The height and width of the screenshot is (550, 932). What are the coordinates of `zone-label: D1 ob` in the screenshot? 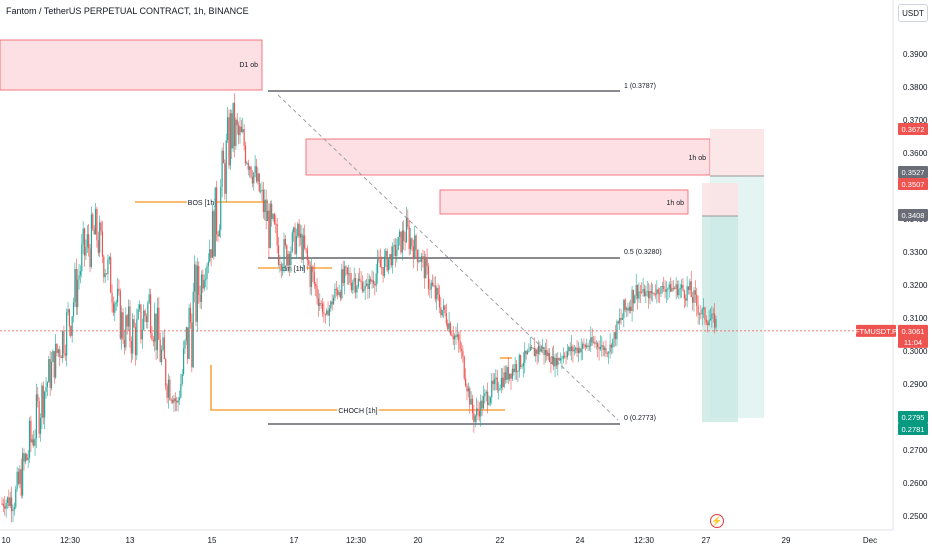 It's located at (248, 65).